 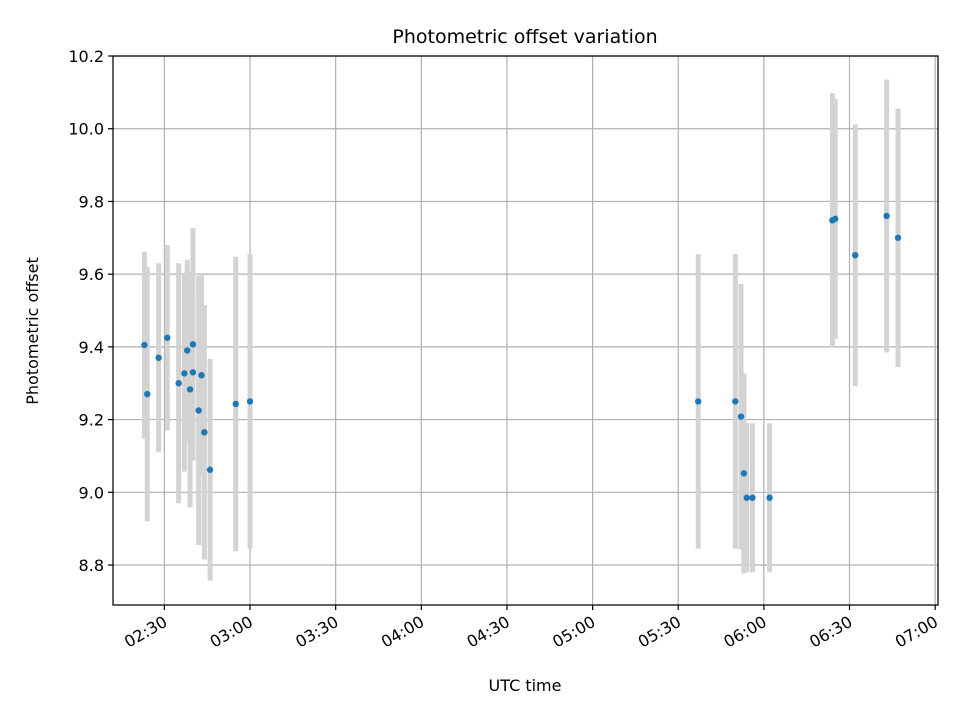 I want to click on x-tick-label: 03:30, so click(x=316, y=632).